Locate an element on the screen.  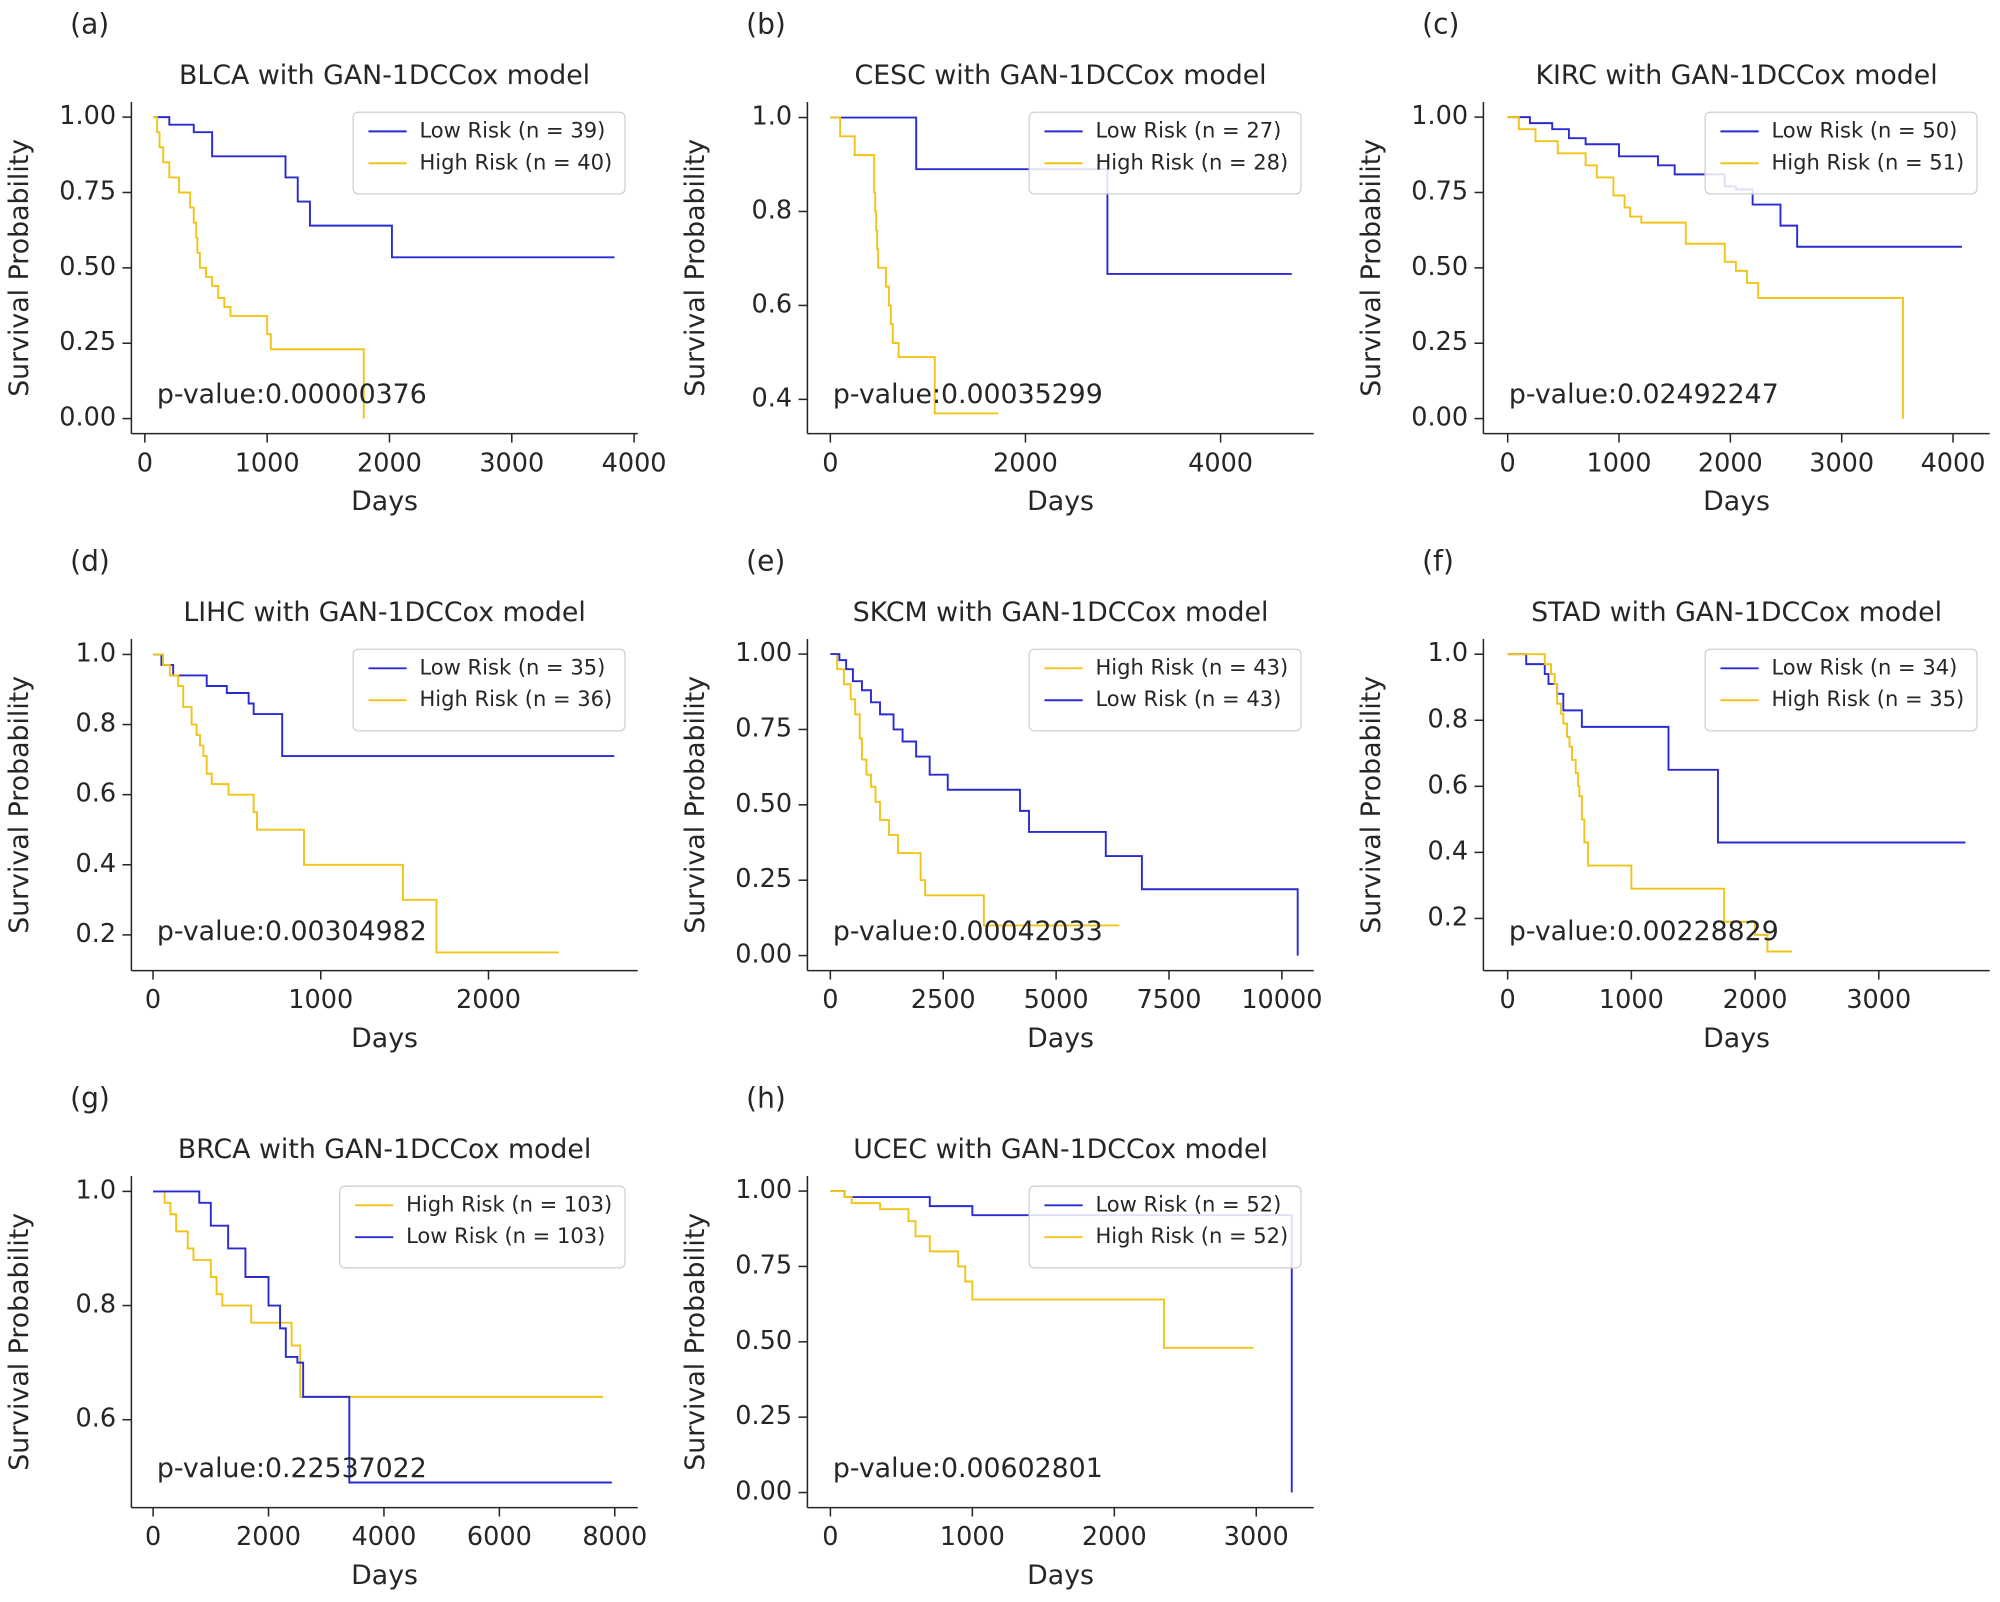
p-value-annotation: p-value:0.00042033 is located at coordinates (968, 931).